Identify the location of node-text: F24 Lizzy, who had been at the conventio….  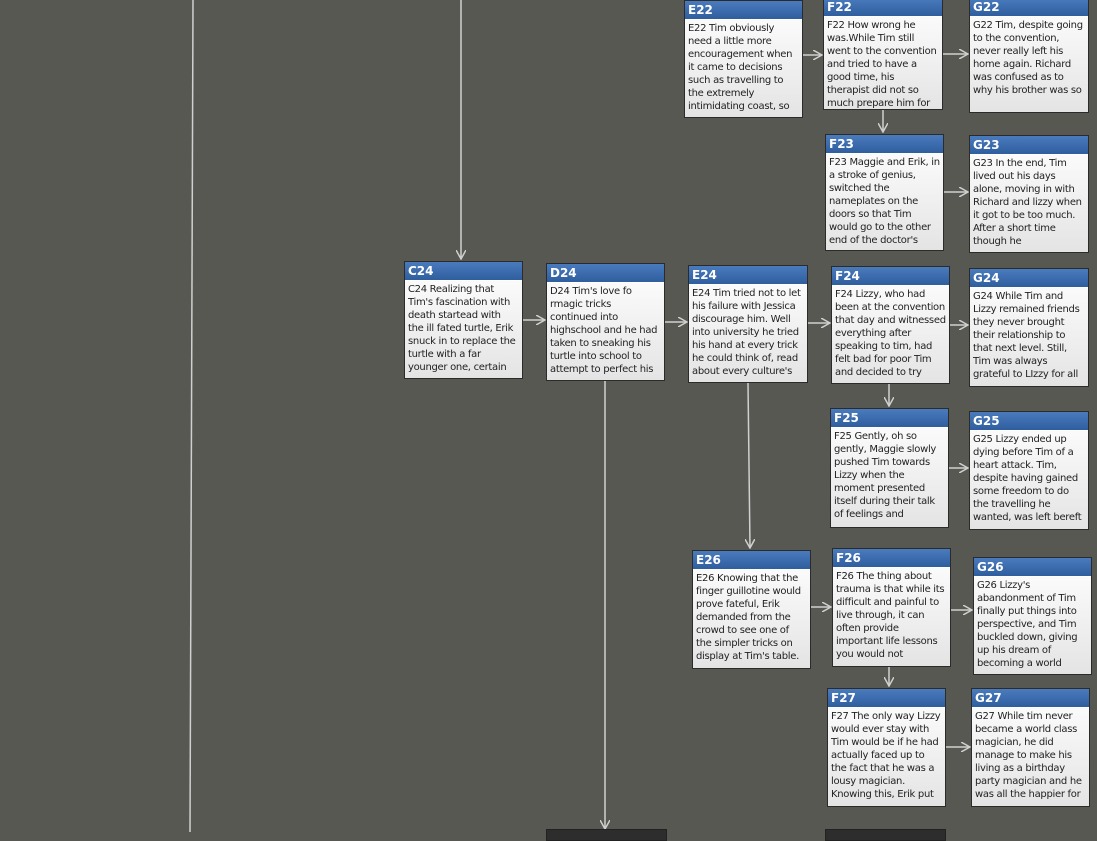
(890, 333).